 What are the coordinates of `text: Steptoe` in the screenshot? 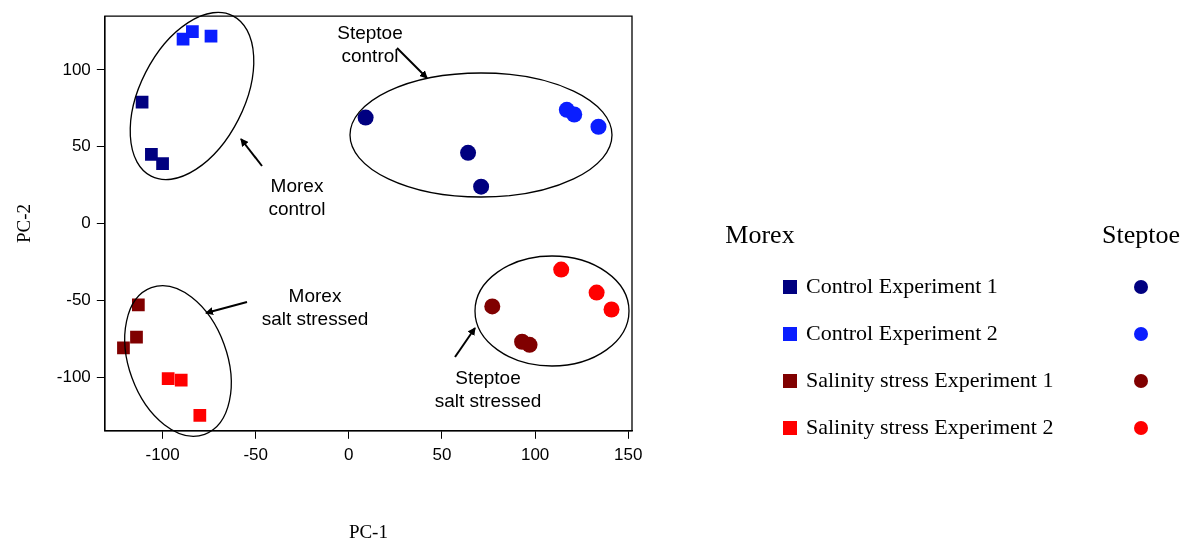 It's located at (1141, 235).